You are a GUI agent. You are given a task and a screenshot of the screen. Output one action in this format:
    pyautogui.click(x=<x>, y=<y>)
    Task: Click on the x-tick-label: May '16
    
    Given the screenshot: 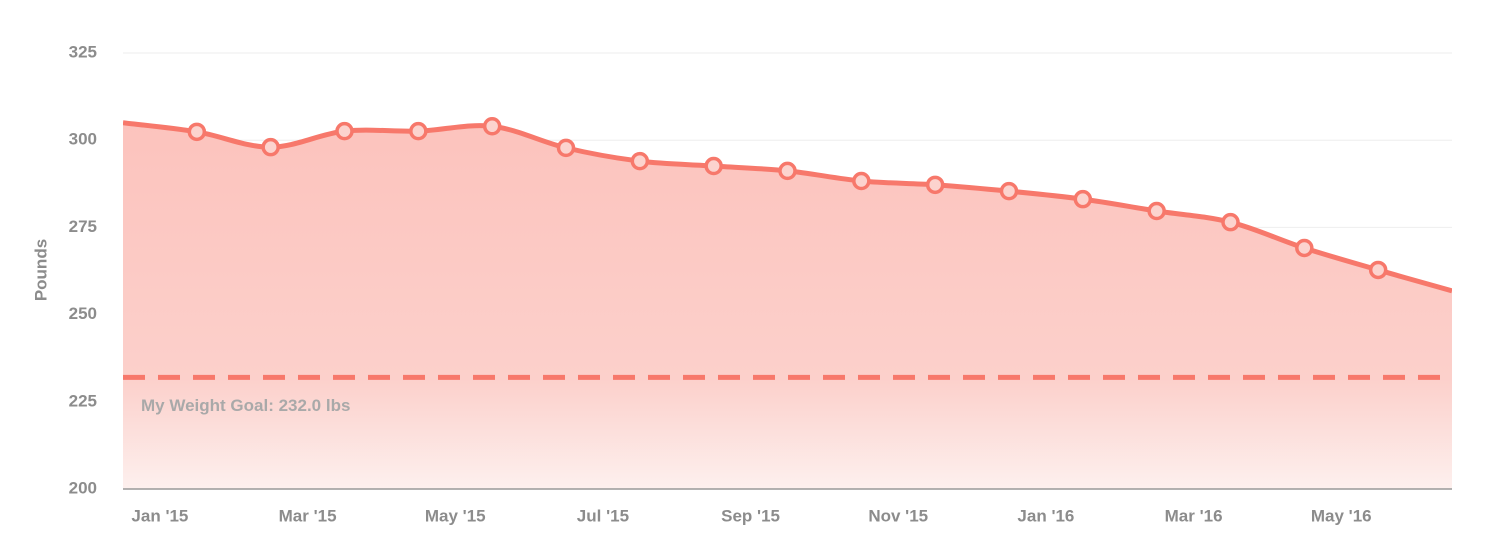 What is the action you would take?
    pyautogui.click(x=1341, y=515)
    